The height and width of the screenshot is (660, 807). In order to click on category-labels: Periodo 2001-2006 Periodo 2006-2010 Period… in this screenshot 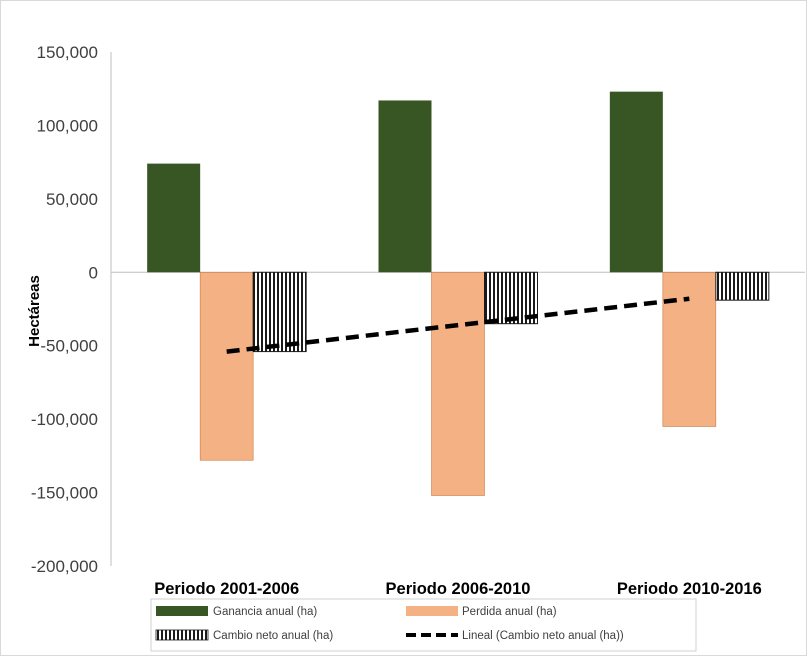, I will do `click(458, 589)`.